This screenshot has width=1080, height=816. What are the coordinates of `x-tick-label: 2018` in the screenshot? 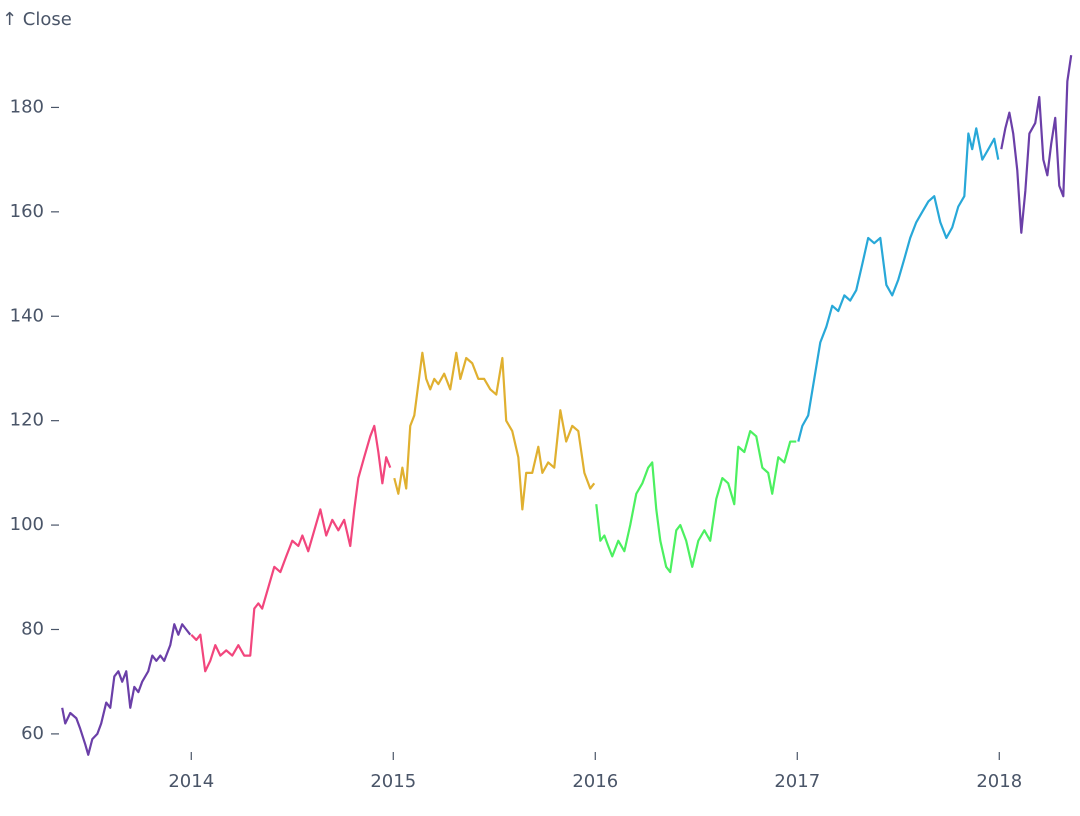 It's located at (999, 781).